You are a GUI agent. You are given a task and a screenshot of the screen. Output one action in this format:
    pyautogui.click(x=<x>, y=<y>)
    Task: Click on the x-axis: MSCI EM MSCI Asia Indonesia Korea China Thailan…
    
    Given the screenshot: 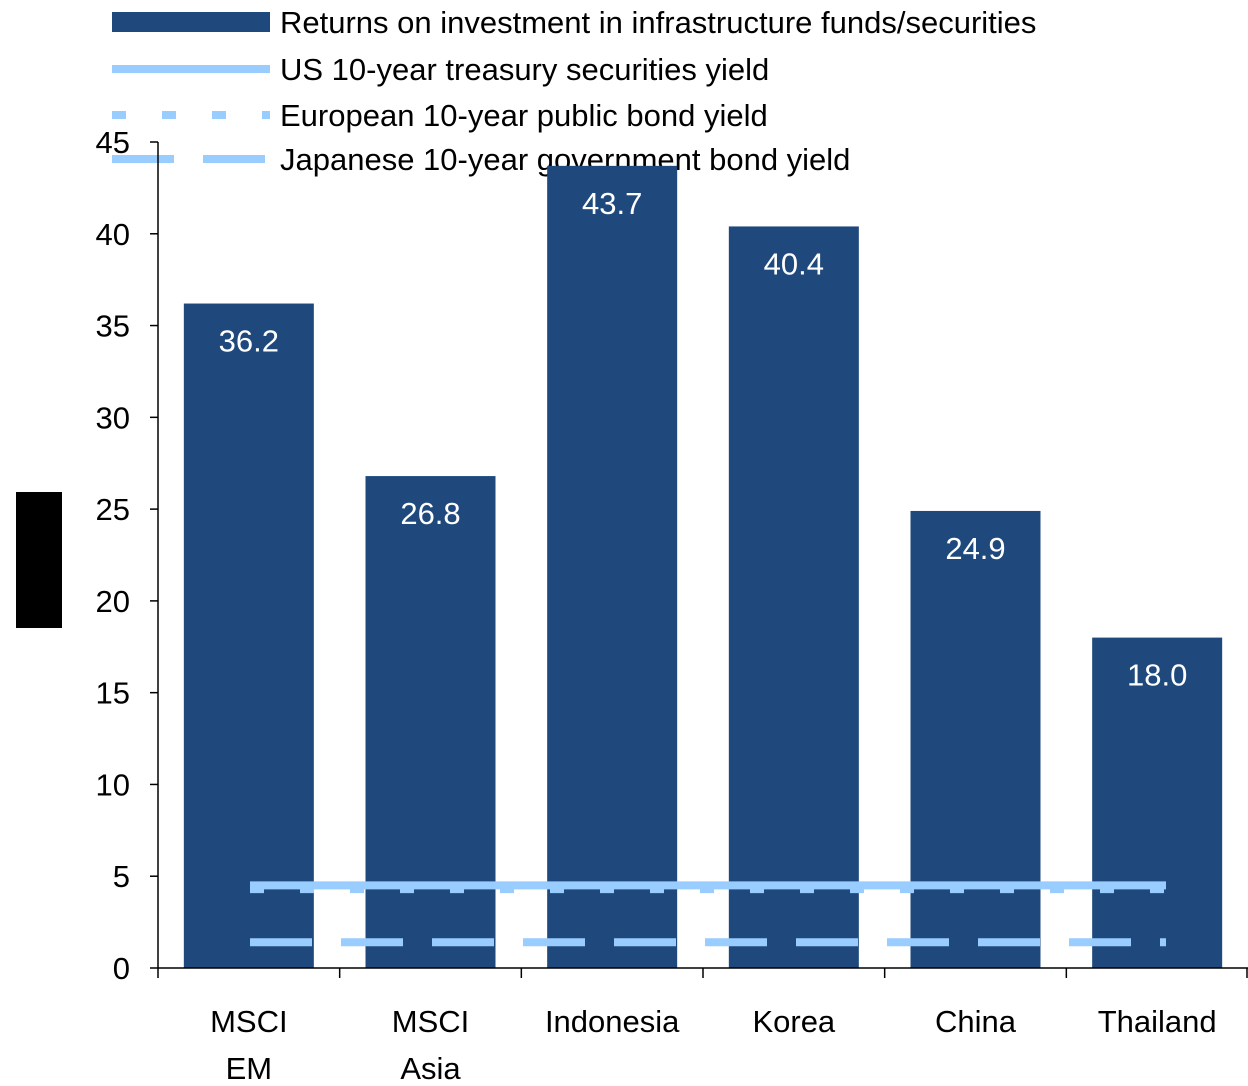 What is the action you would take?
    pyautogui.click(x=702, y=1026)
    